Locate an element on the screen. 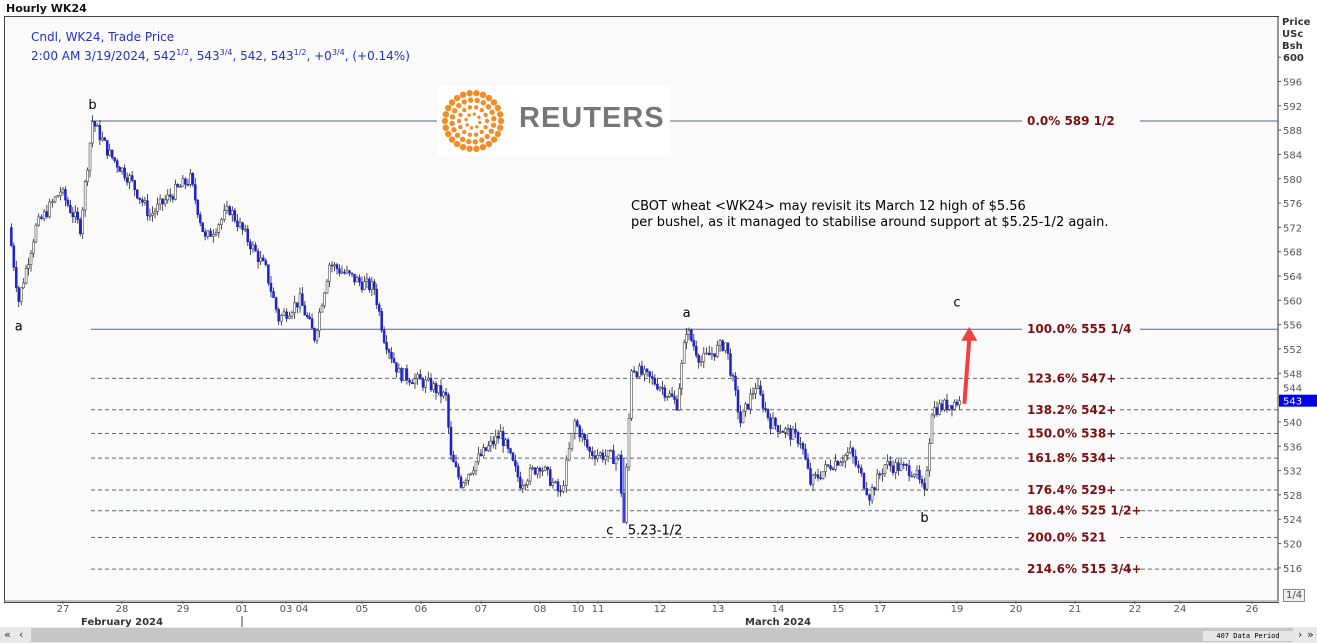 This screenshot has width=1317, height=643. red-arrow-shaft is located at coordinates (967, 371).